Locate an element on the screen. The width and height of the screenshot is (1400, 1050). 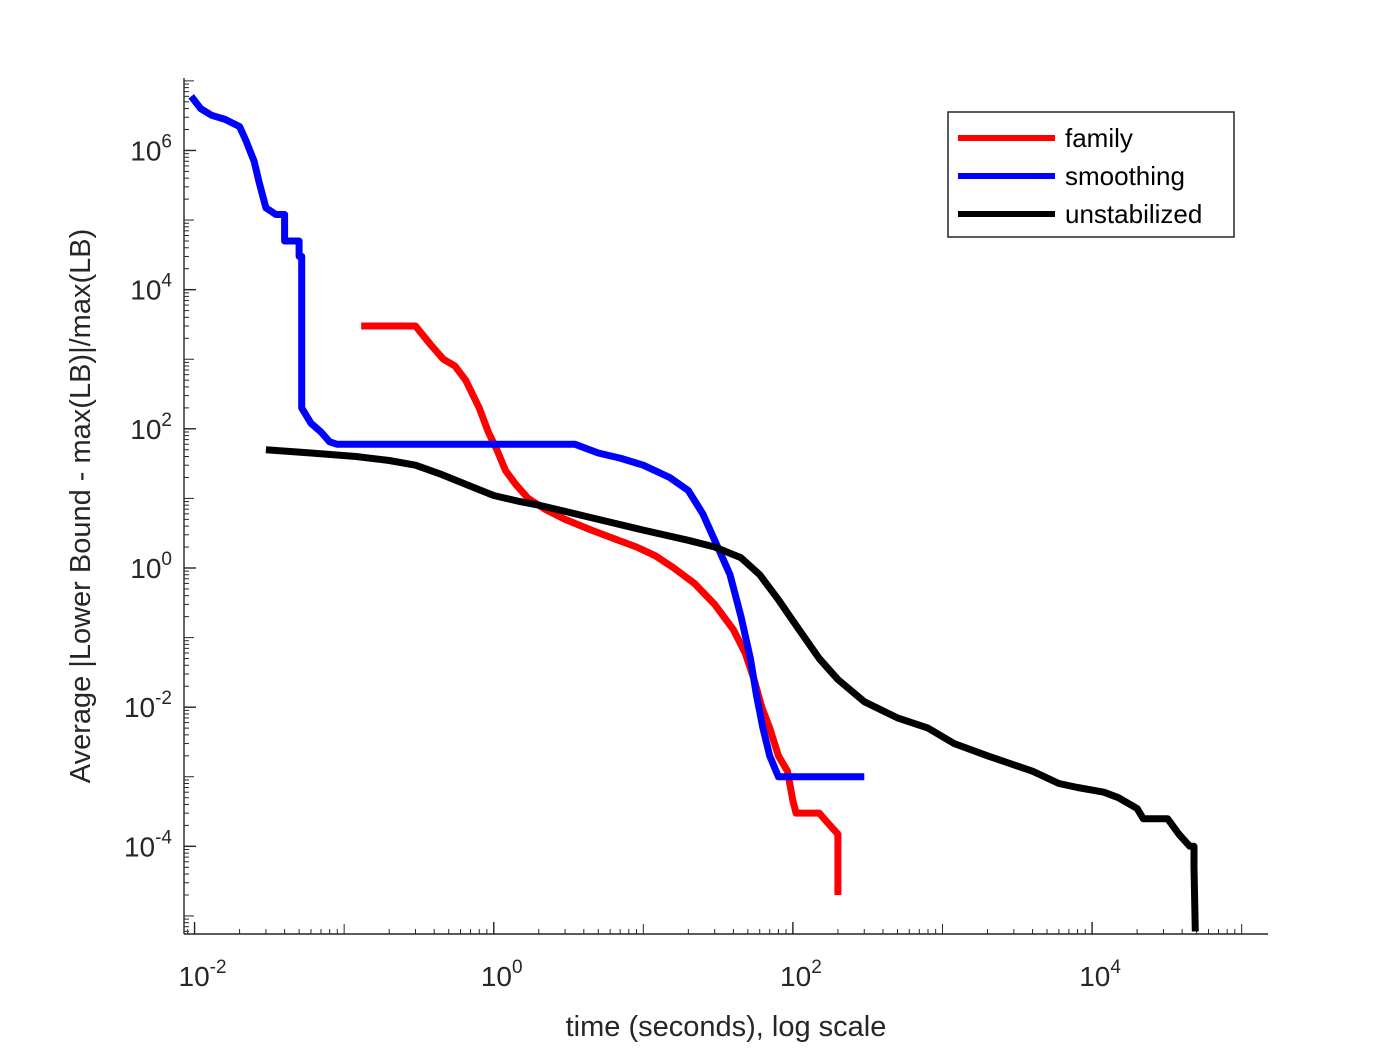
y-tick-label: 10⁻² is located at coordinates (148, 705).